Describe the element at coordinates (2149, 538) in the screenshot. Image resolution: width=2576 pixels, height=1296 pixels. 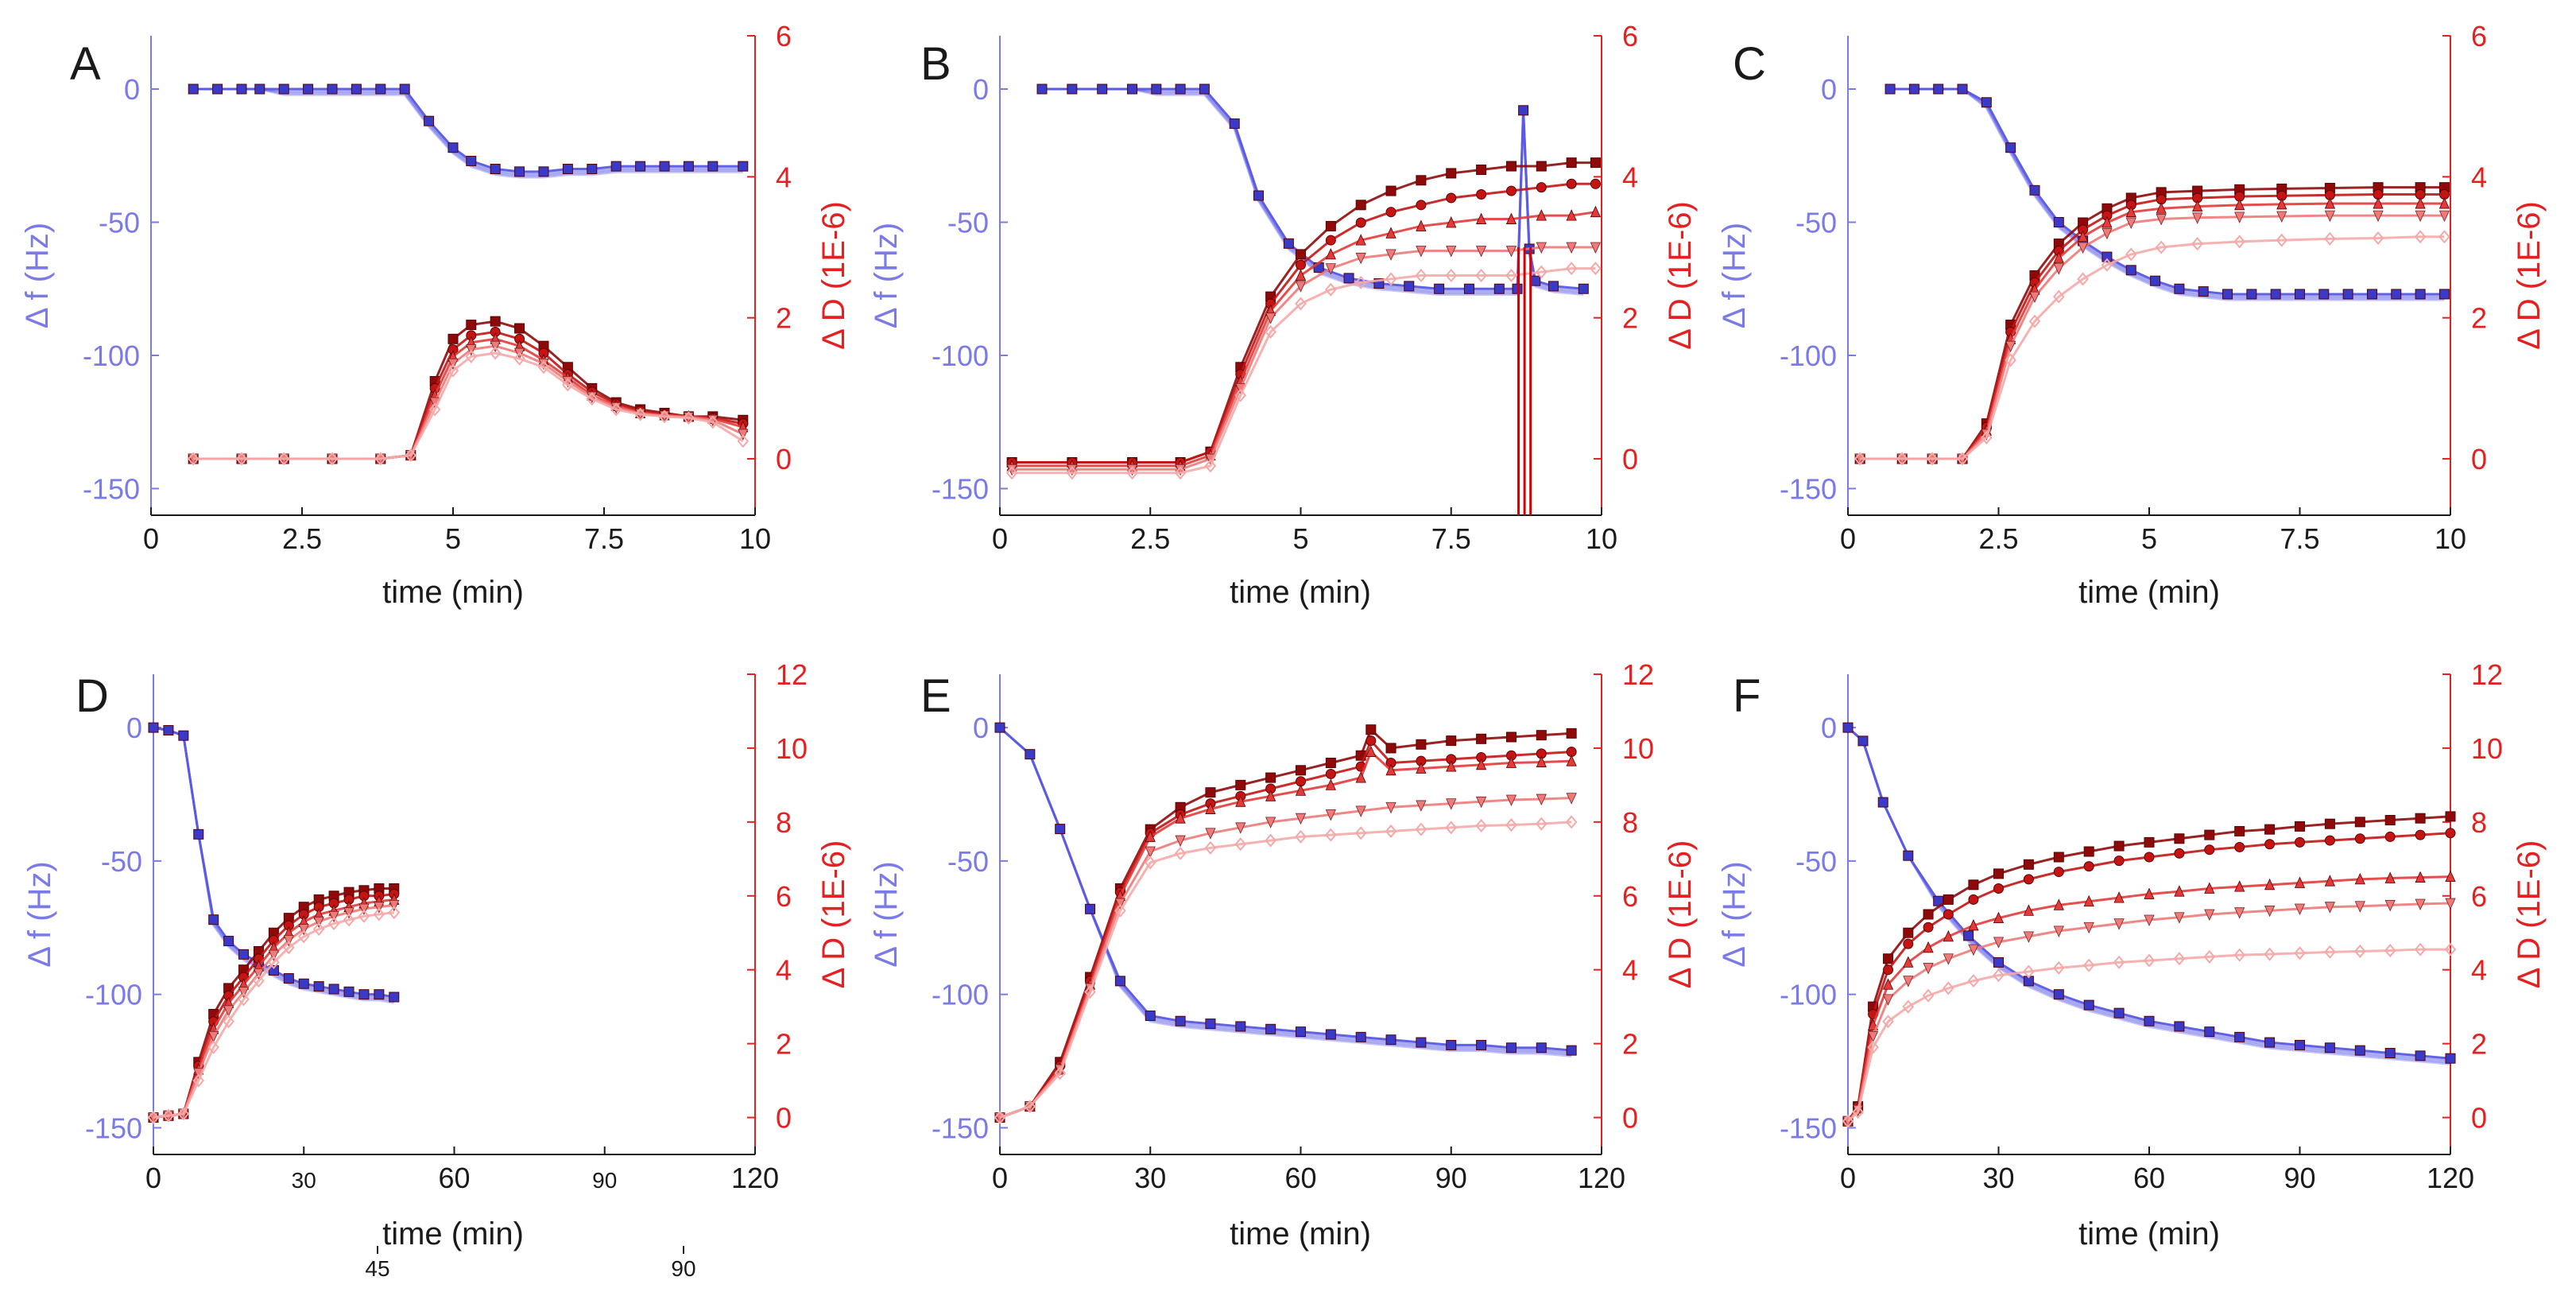
I see `x-tick-label: 5` at that location.